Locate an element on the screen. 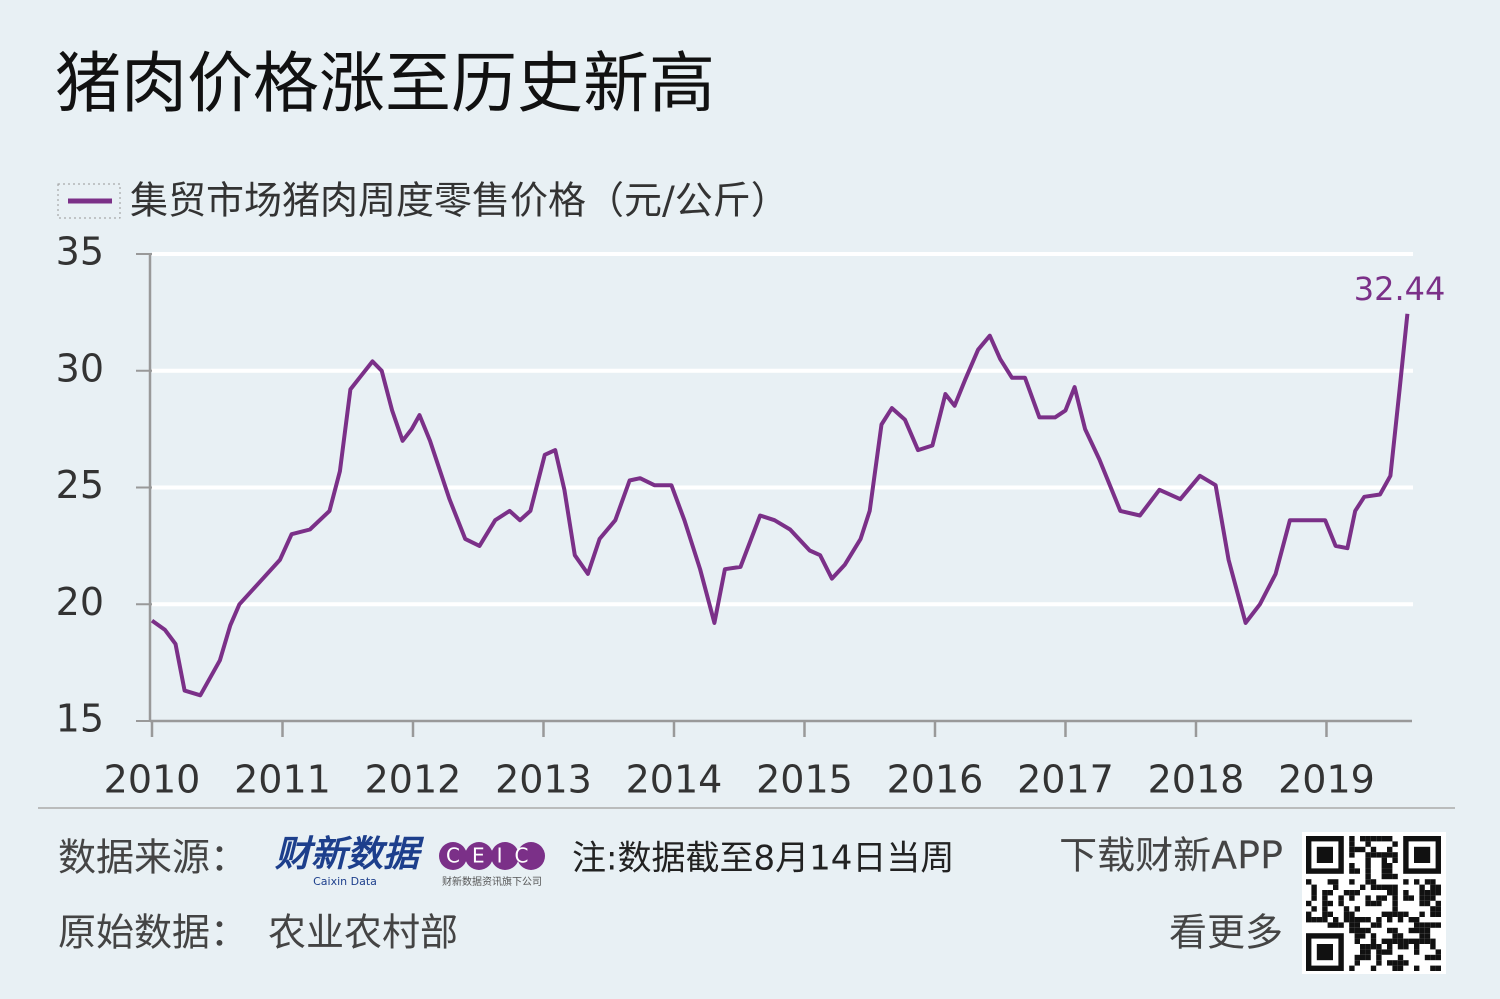  logo-text: 财新数据 is located at coordinates (350, 854).